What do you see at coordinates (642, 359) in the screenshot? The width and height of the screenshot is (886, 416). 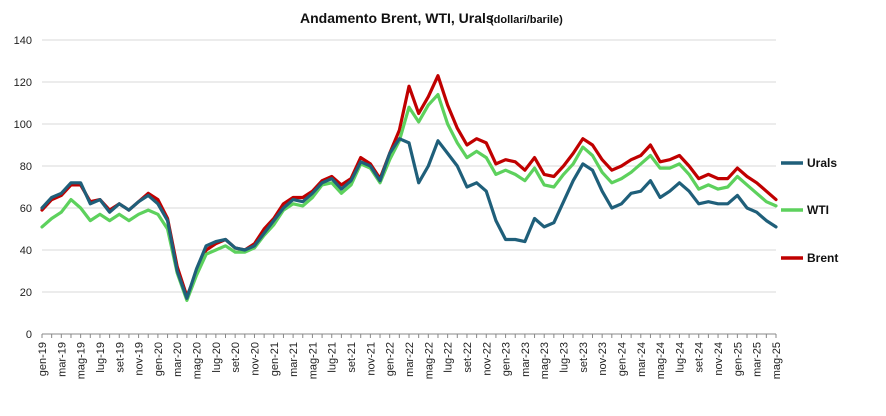 I see `x-tick-label: mar-24` at bounding box center [642, 359].